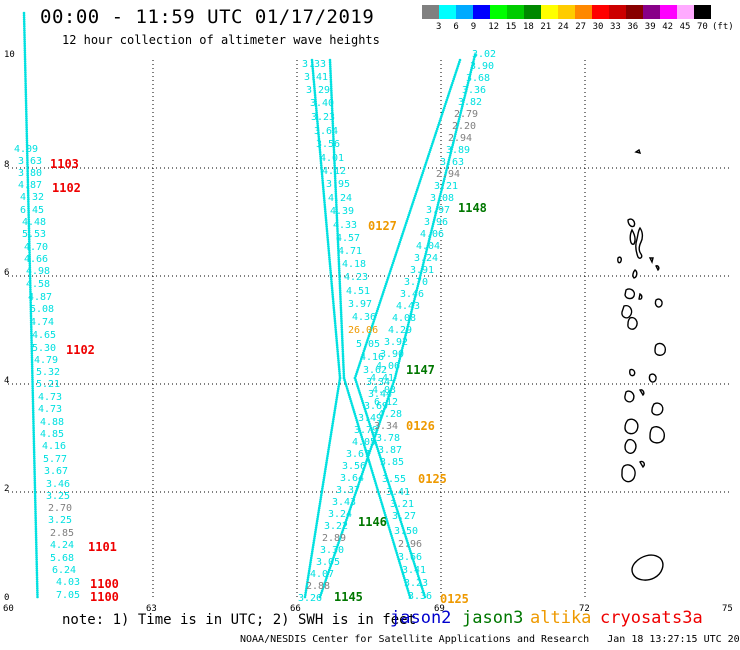 This screenshot has height=650, width=740. I want to click on wave-height-label: 4.06, so click(432, 234).